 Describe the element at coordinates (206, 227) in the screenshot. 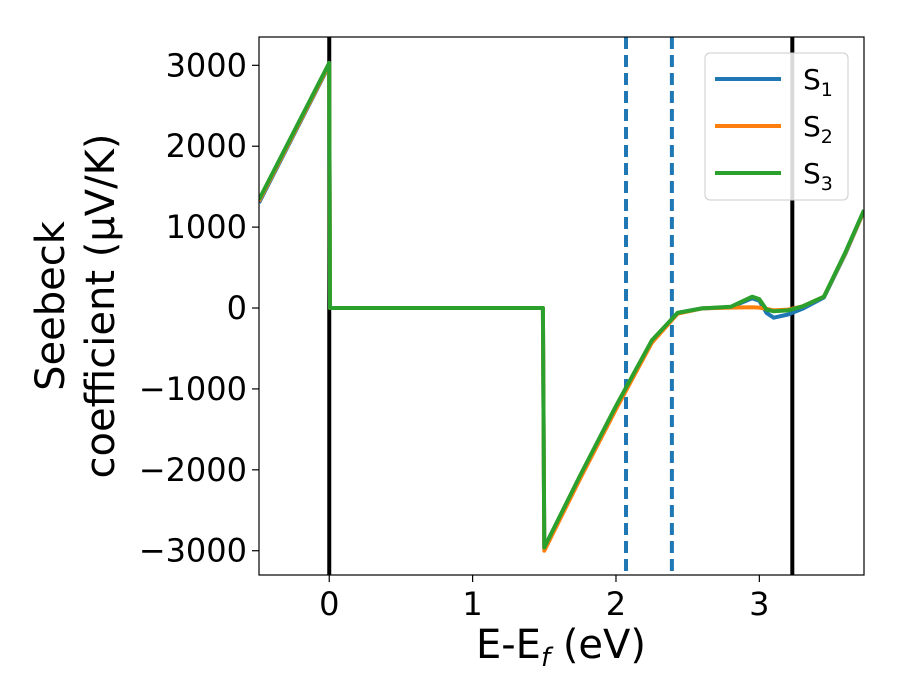

I see `y-tick-label: 1000` at that location.